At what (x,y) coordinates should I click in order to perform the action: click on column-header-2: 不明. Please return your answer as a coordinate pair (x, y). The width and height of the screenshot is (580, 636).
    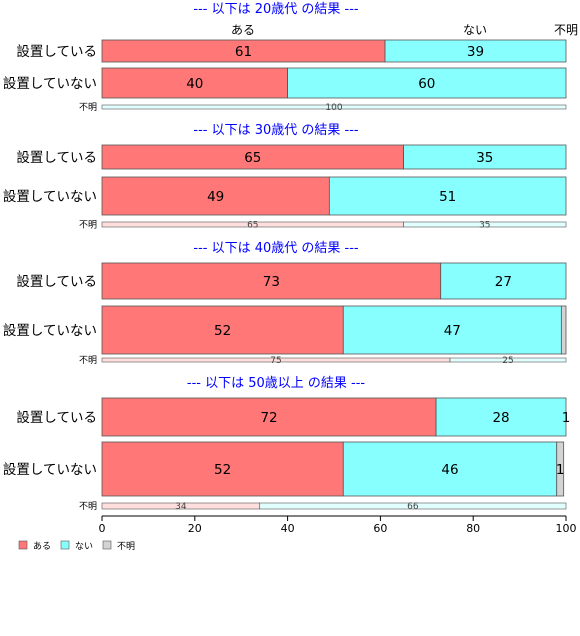
    Looking at the image, I should click on (566, 30).